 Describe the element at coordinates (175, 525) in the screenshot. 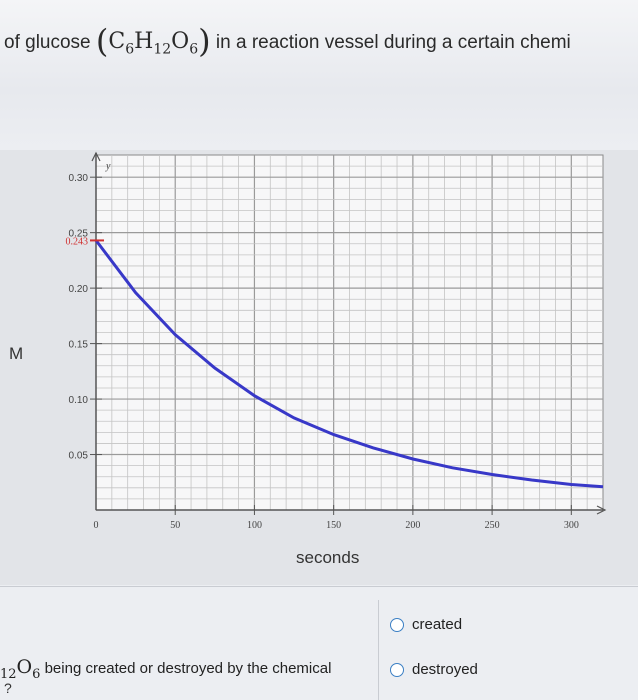

I see `x-tick-label: 50` at that location.